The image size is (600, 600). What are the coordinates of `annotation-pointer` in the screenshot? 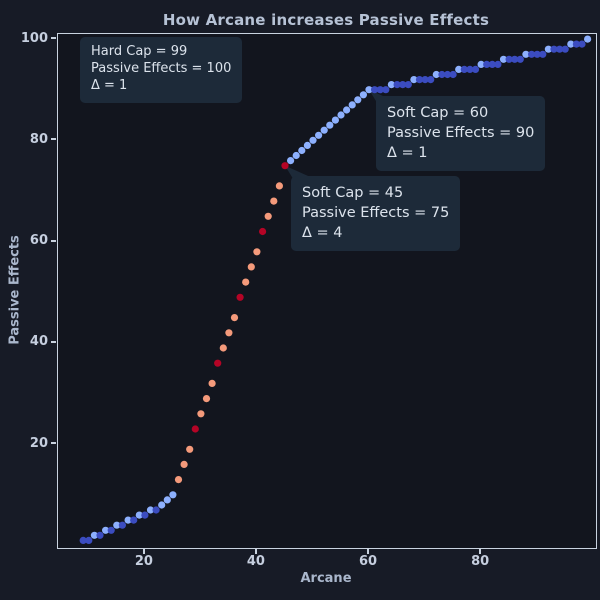 It's located at (299, 172).